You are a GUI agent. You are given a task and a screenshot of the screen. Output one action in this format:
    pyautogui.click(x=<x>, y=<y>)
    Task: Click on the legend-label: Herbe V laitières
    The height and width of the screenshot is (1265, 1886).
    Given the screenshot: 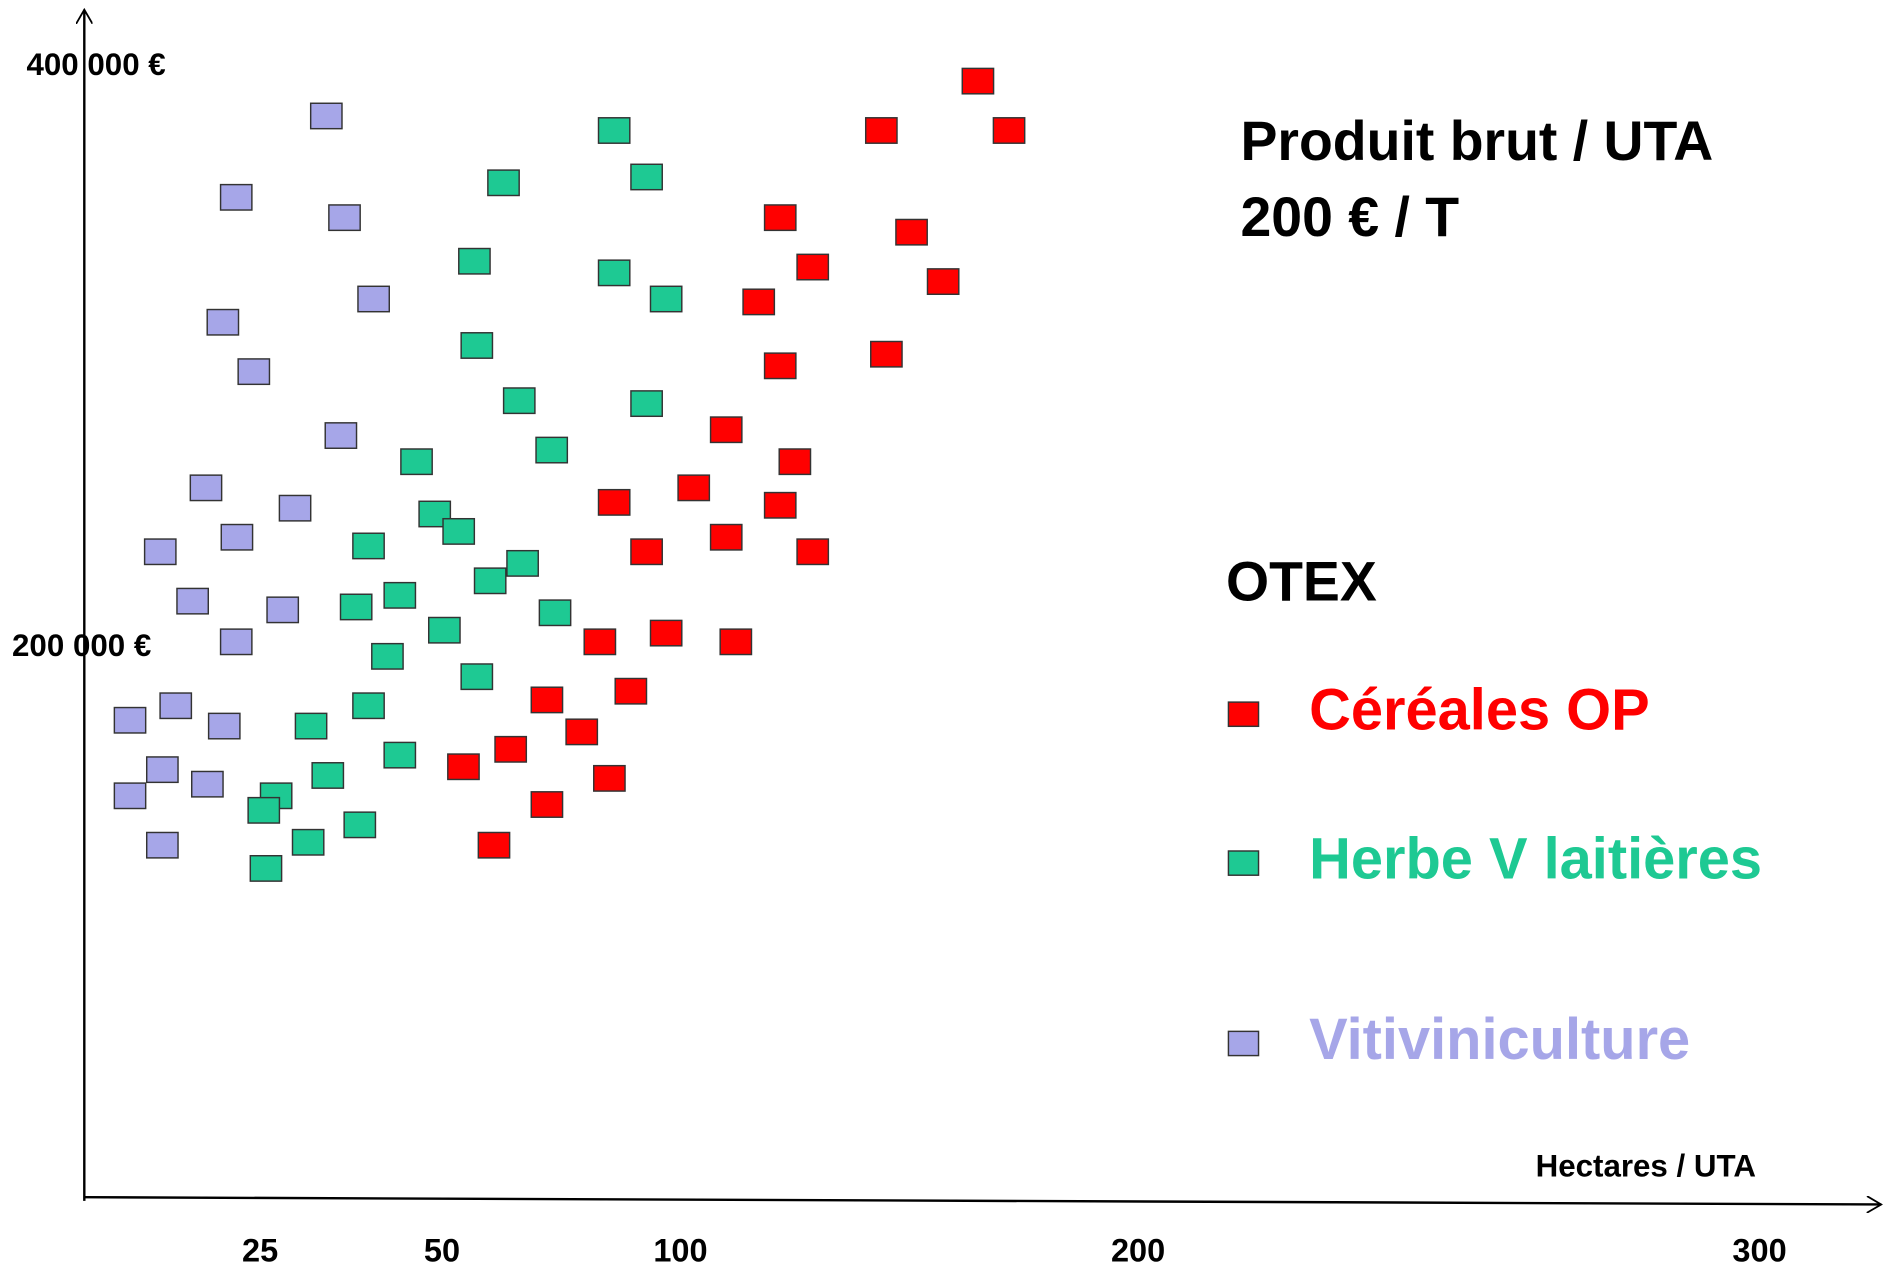 What is the action you would take?
    pyautogui.click(x=1535, y=859)
    